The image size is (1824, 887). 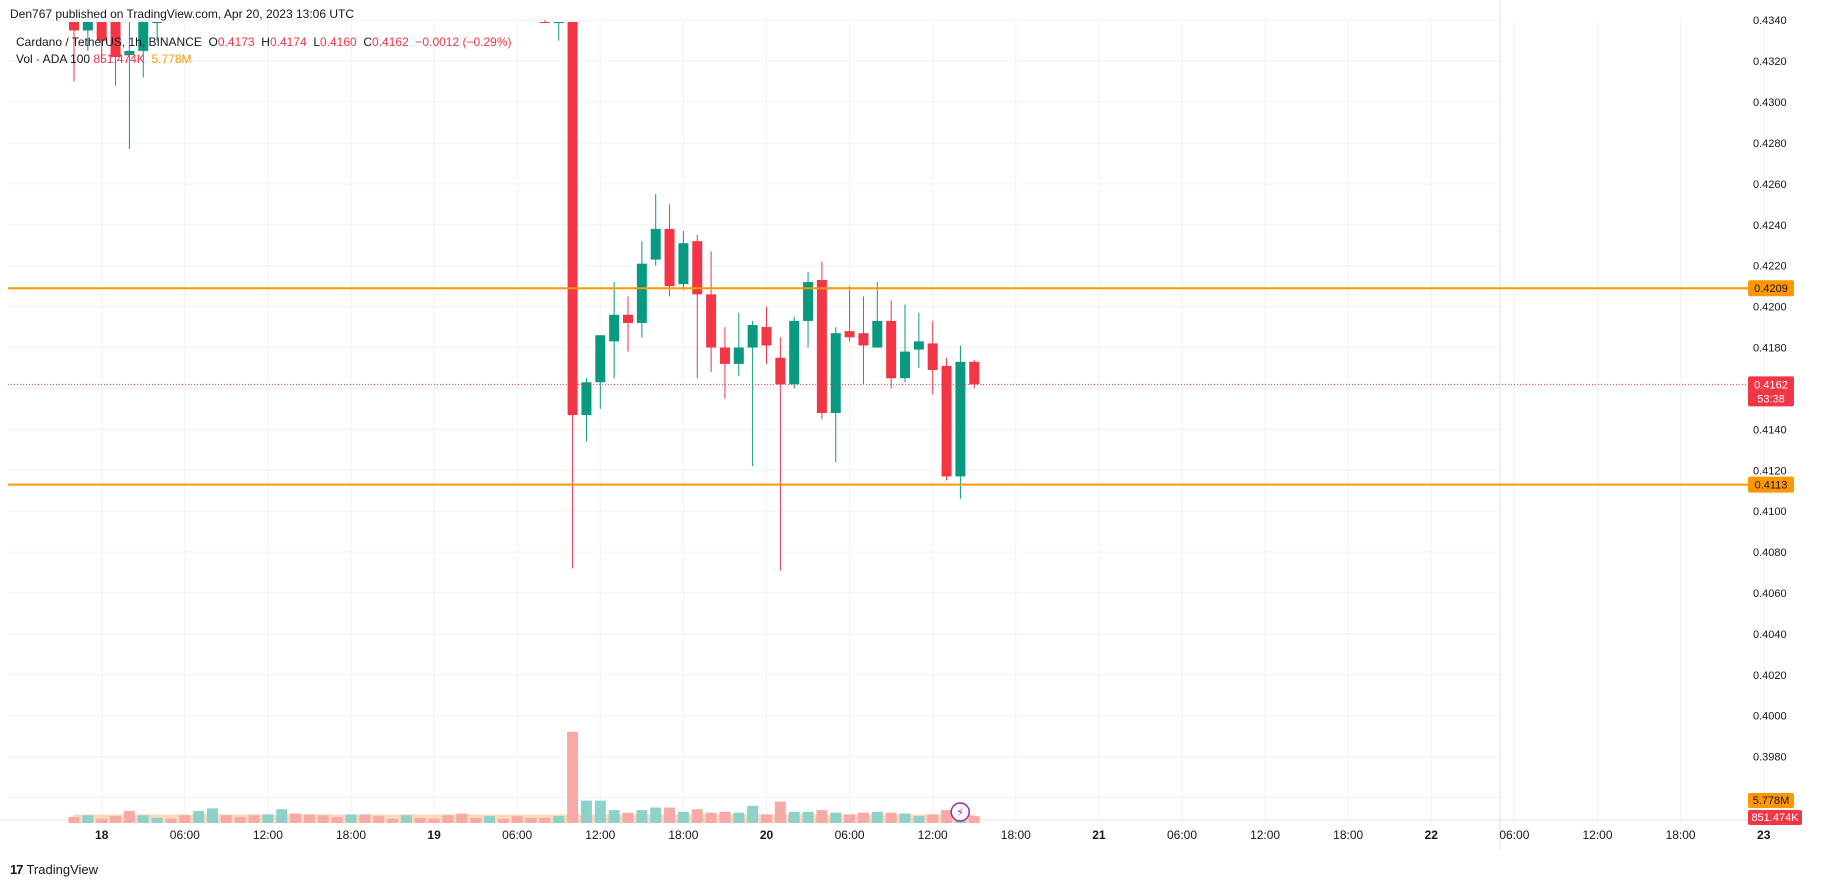 I want to click on price-tick-label: 0.4140, so click(x=1770, y=430).